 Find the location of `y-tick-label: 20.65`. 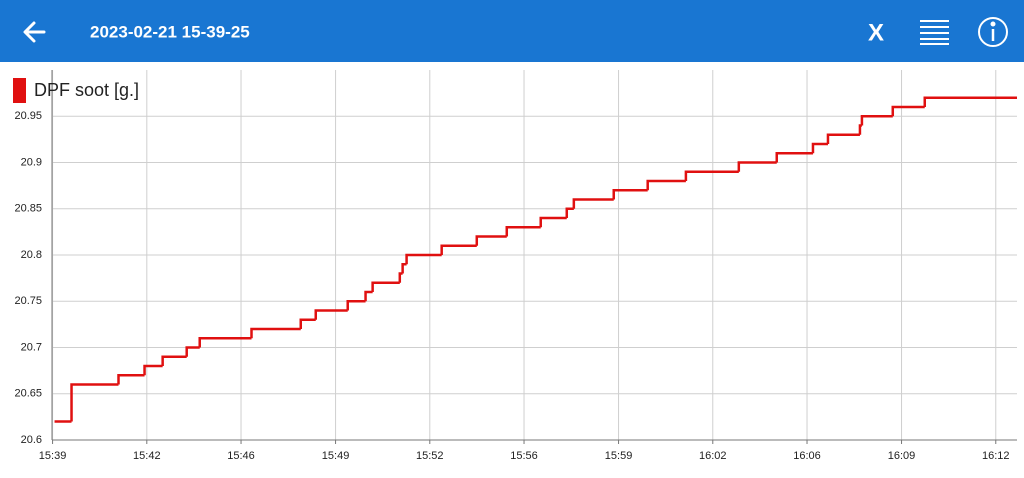

y-tick-label: 20.65 is located at coordinates (28, 394).